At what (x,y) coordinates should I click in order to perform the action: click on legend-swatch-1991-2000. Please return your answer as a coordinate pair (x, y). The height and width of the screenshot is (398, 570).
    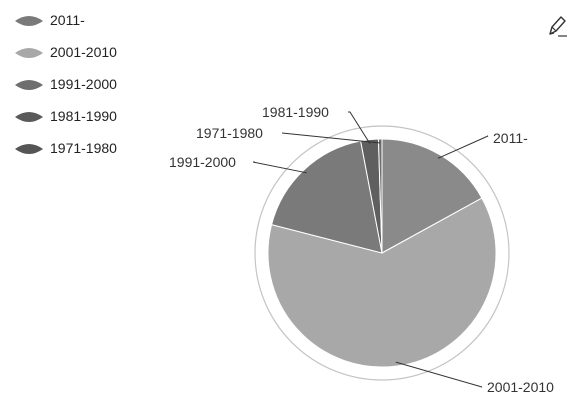
    Looking at the image, I should click on (29, 84).